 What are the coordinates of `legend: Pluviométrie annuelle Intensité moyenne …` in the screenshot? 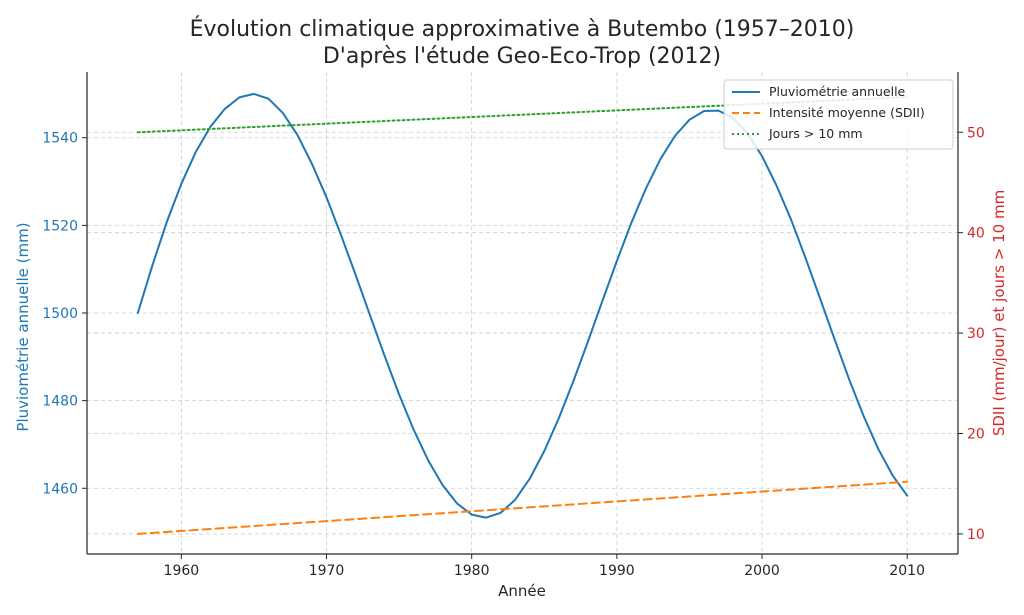 It's located at (838, 114).